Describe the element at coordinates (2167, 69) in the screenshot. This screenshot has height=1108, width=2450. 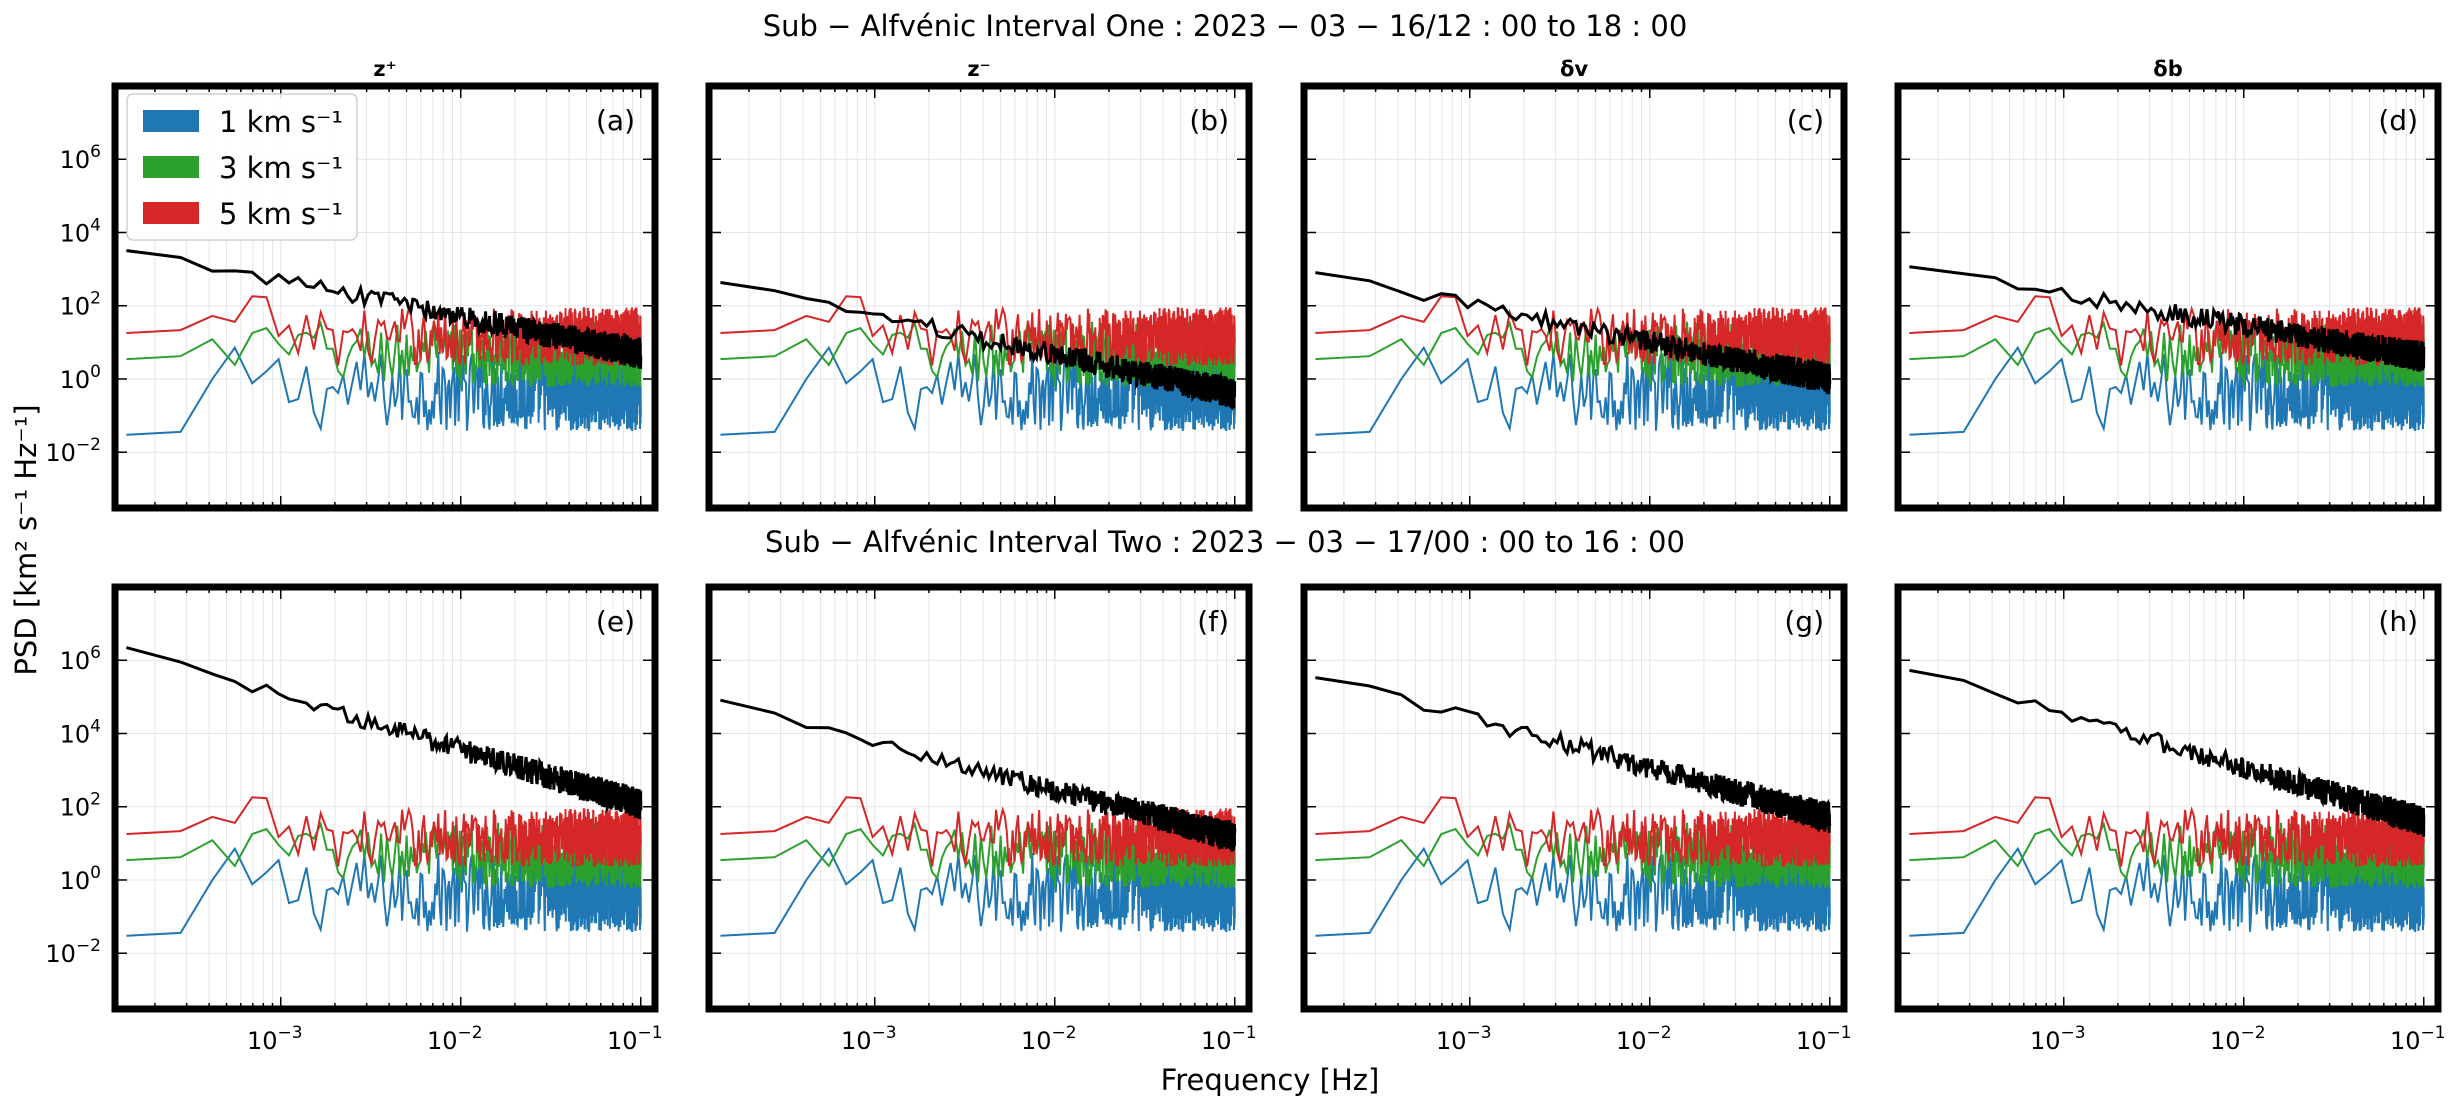
I see `panel-title: δb` at that location.